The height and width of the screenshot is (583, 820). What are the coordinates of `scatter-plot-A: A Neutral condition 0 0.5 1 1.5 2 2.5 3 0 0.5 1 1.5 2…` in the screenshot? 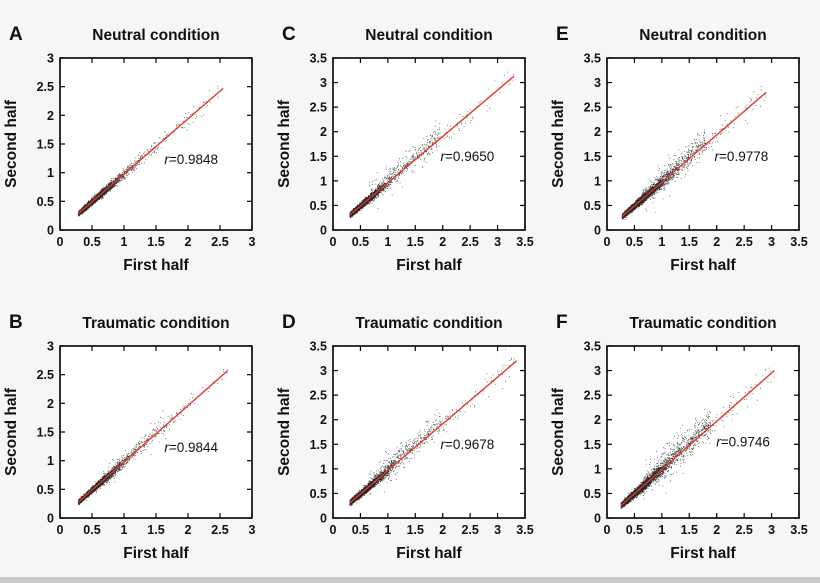 It's located at (129, 149).